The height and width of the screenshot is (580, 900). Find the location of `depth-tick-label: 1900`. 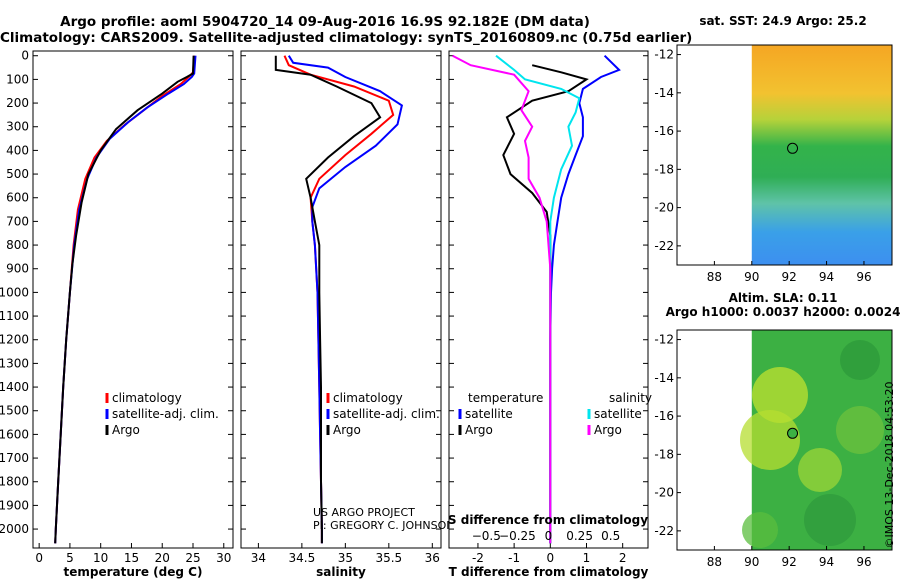

depth-tick-label: 1900 is located at coordinates (14, 505).